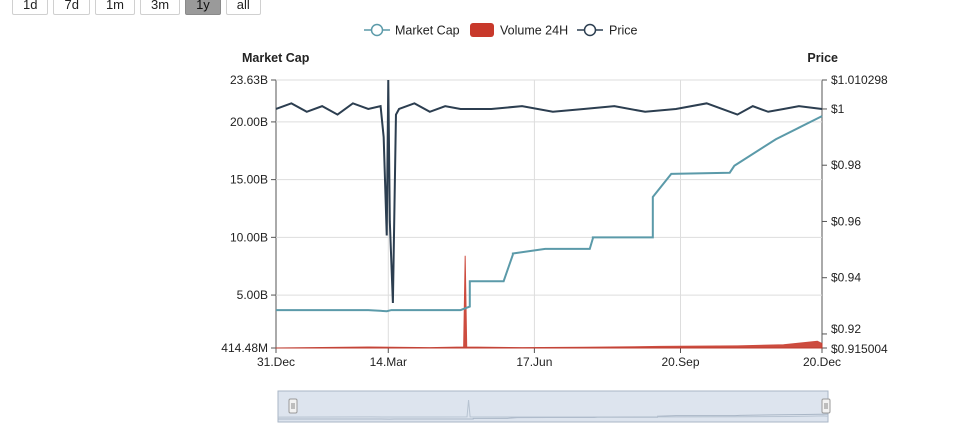  Describe the element at coordinates (590, 30) in the screenshot. I see `legend-price-marker` at that location.